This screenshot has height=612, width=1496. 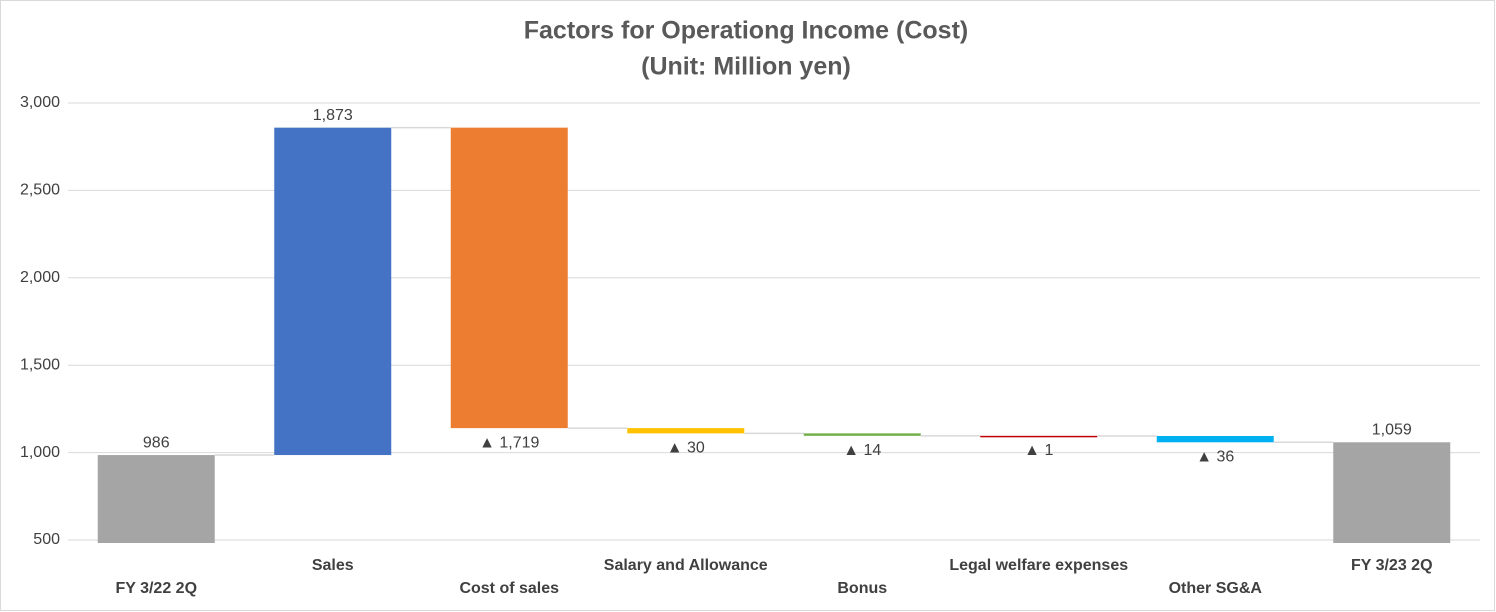 What do you see at coordinates (746, 31) in the screenshot?
I see `chart-title: Factors for Operationg Income (Cost)` at bounding box center [746, 31].